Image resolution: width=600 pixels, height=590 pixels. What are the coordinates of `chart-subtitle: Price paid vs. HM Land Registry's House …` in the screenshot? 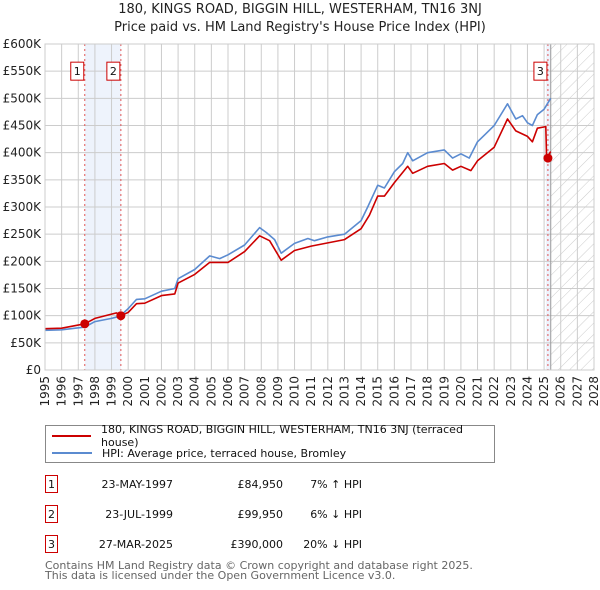 It's located at (300, 27).